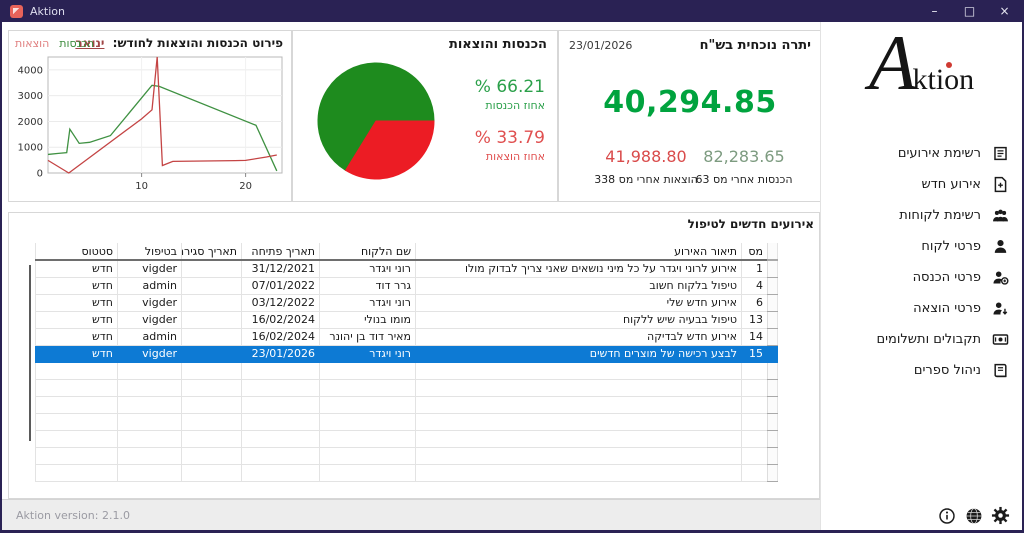 Image resolution: width=1024 pixels, height=533 pixels. Describe the element at coordinates (920, 308) in the screenshot. I see `sidebar-item-expense-details: פרטי הוצאה` at that location.